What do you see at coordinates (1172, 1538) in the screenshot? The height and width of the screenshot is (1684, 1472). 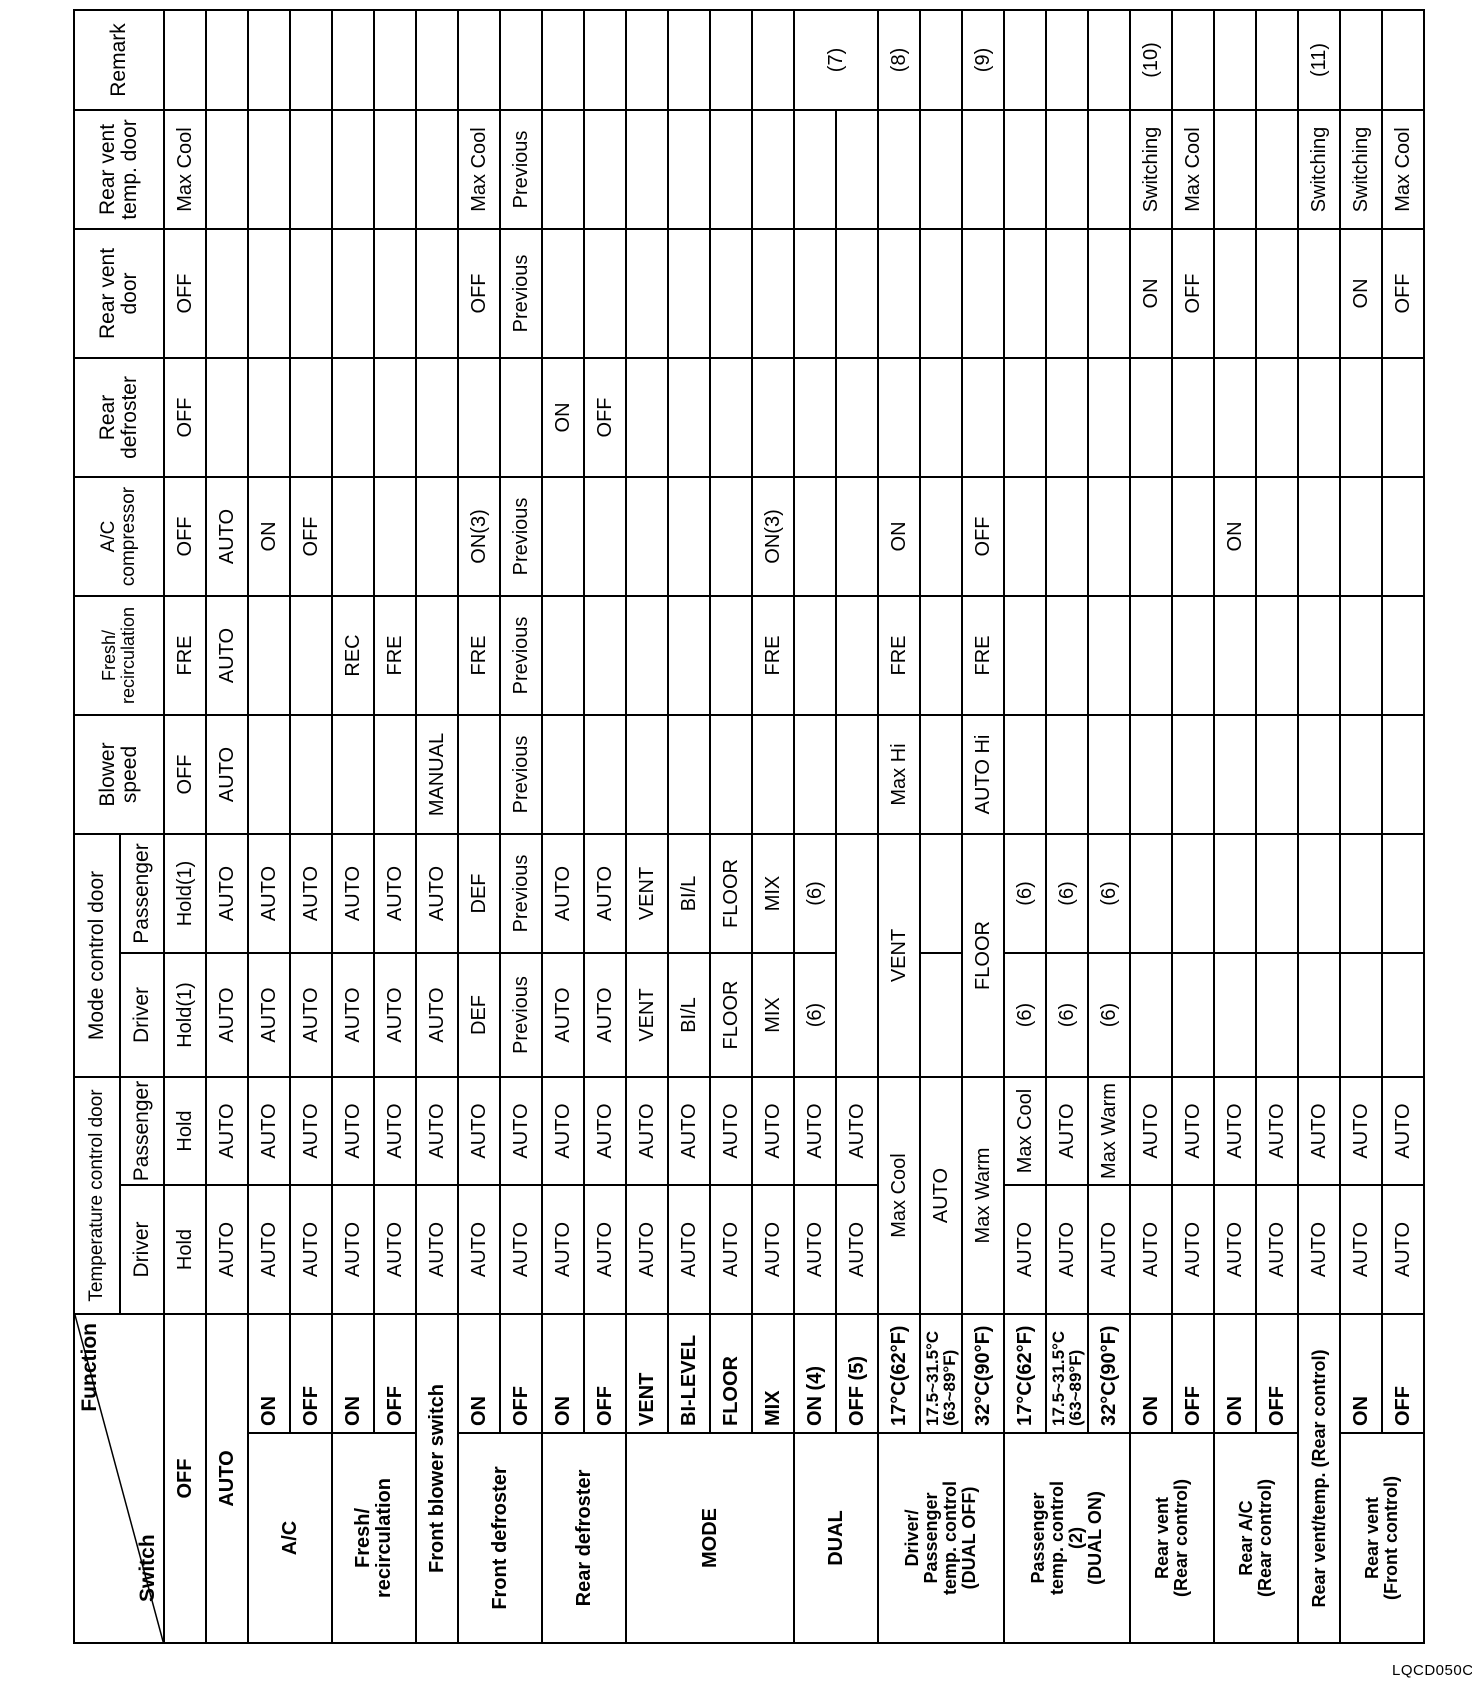 I see `switch-group-label: Rear vent (Rear control)` at bounding box center [1172, 1538].